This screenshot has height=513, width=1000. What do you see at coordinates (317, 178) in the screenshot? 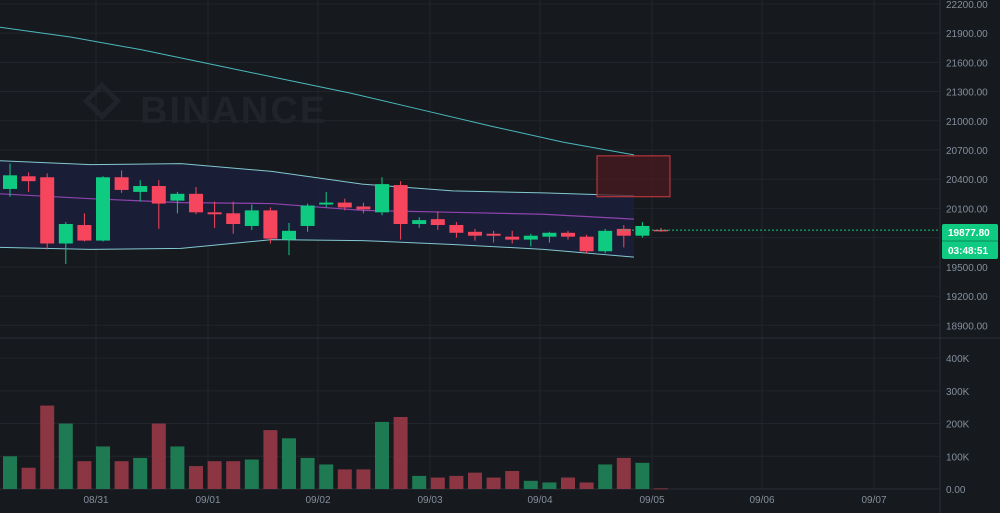
I see `band-upper-line` at bounding box center [317, 178].